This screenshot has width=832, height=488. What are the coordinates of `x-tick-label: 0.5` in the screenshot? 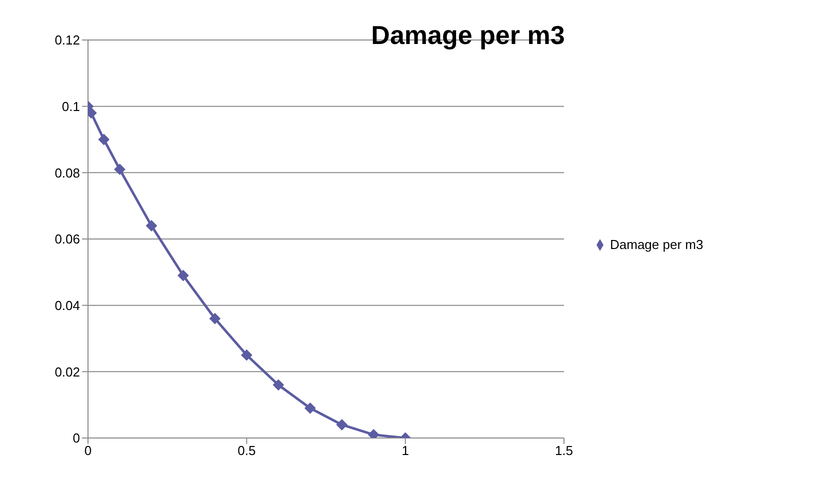 It's located at (247, 450).